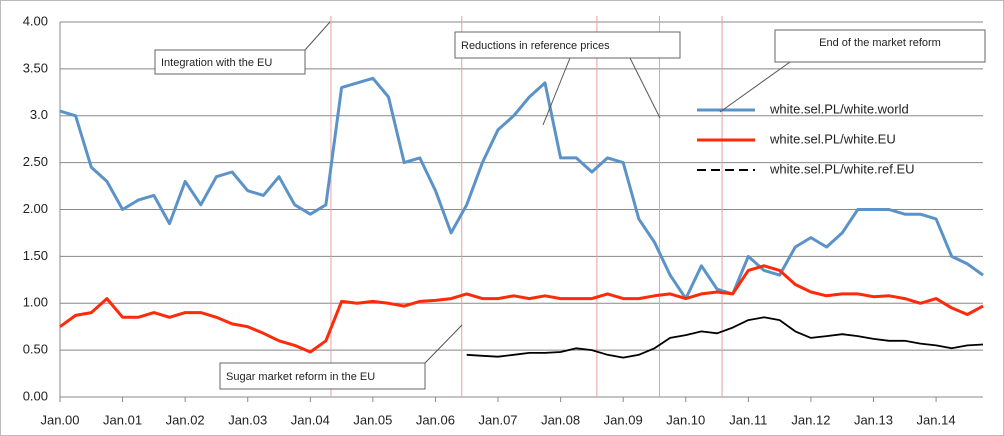 This screenshot has height=436, width=1004. Describe the element at coordinates (748, 419) in the screenshot. I see `x-tick-label: Jan.11` at that location.